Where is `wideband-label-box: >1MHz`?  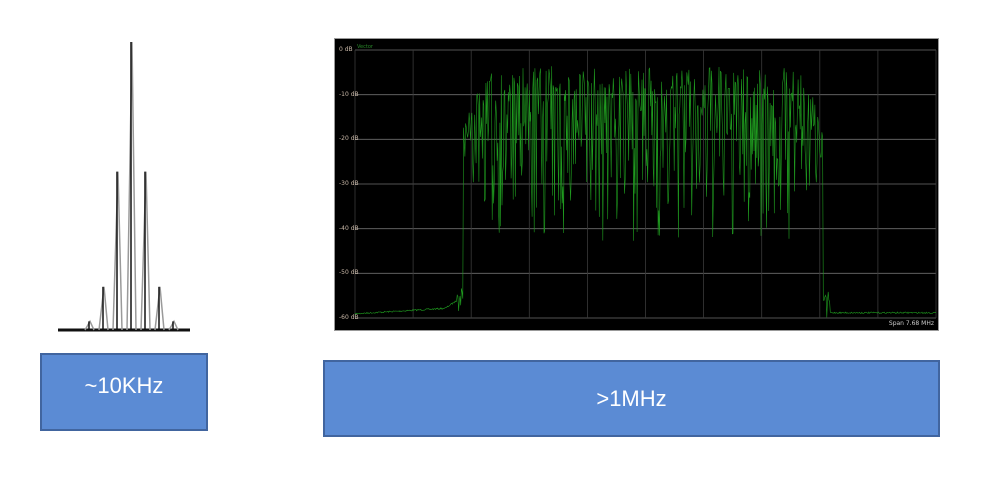
wideband-label-box: >1MHz is located at coordinates (631, 398).